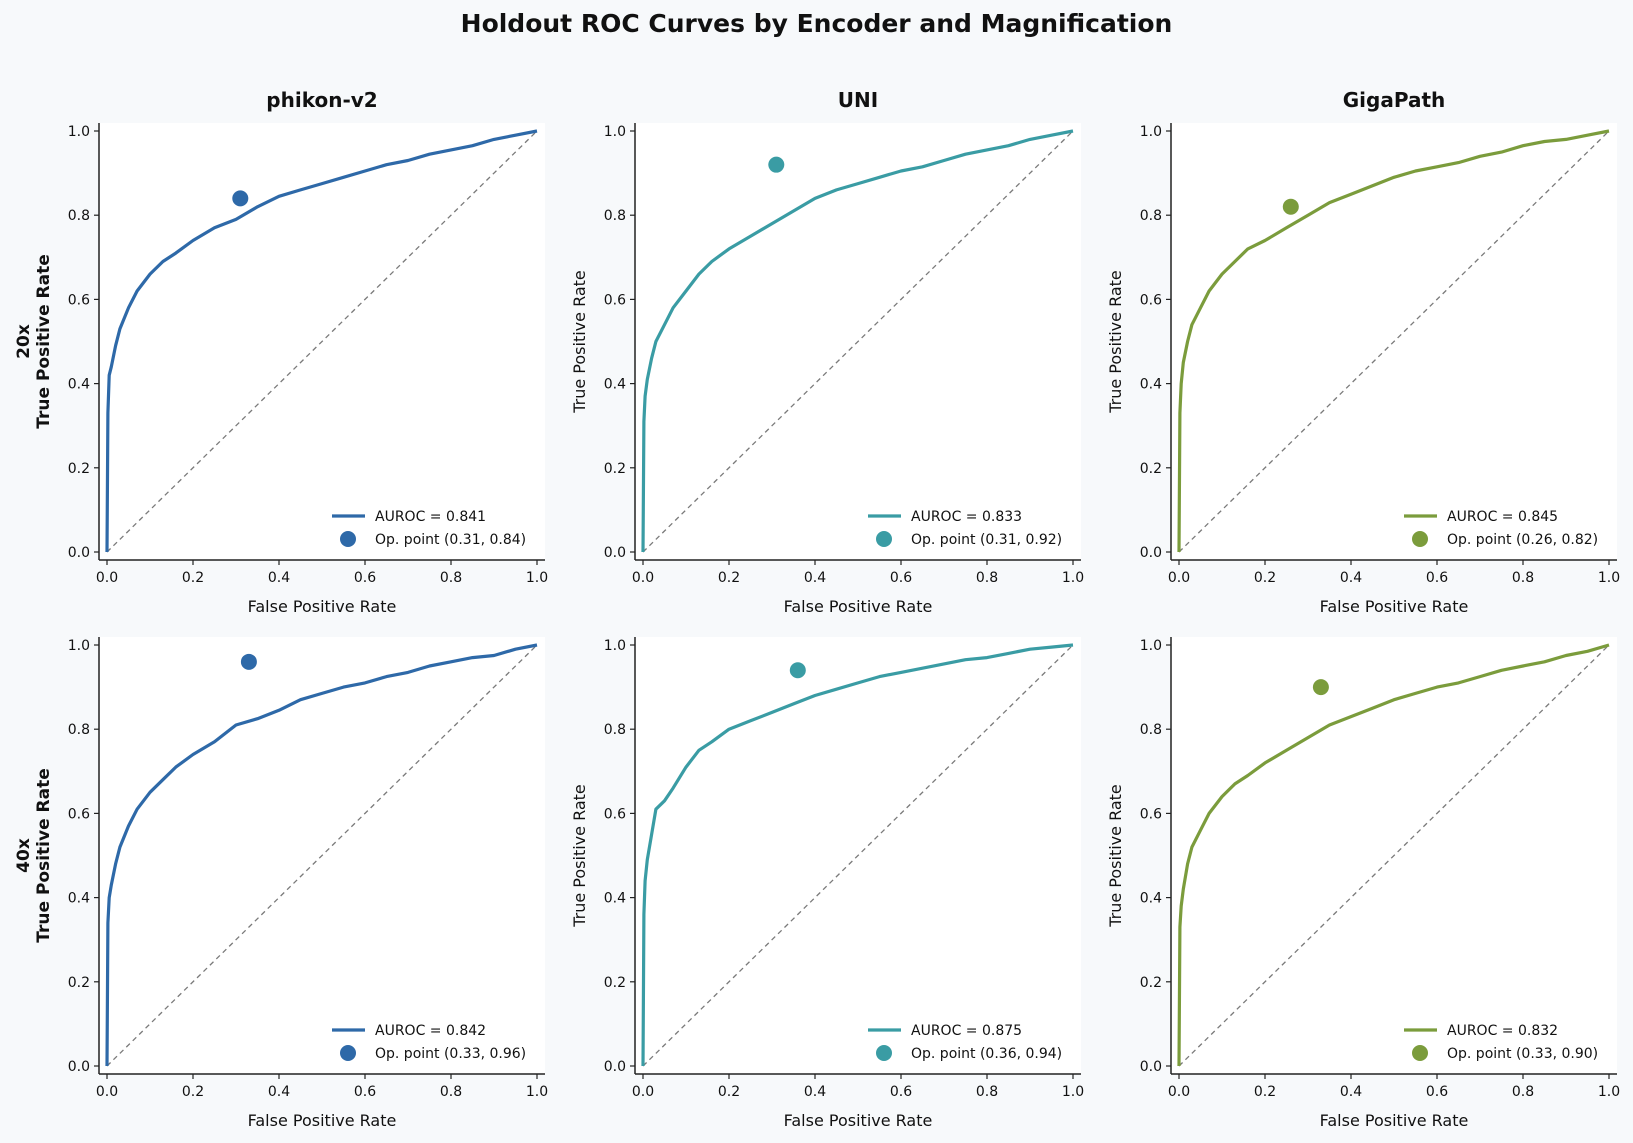 The height and width of the screenshot is (1143, 1633). I want to click on panel-title: GigaPath, so click(1394, 100).